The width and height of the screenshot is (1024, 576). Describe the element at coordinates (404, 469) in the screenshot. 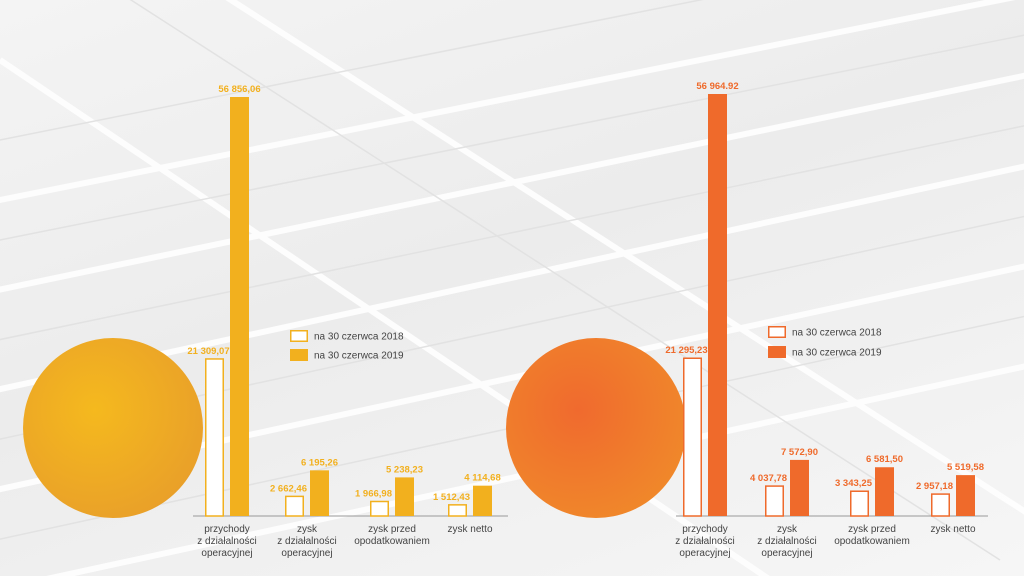

I see `data-label-2019: 5 238,23` at that location.